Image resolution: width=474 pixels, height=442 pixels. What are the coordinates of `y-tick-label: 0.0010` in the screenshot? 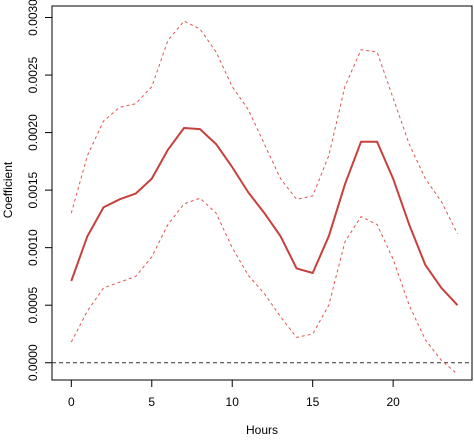 It's located at (33, 247).